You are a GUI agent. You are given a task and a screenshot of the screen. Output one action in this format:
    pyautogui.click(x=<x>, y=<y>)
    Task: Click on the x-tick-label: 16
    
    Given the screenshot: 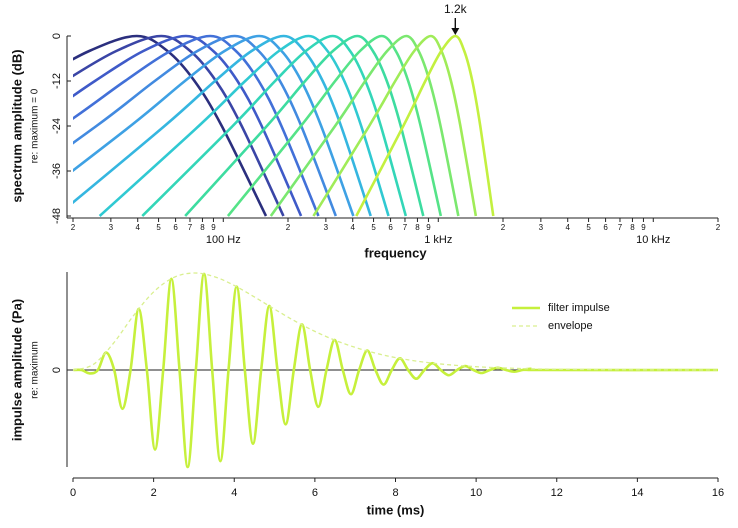 What is the action you would take?
    pyautogui.click(x=718, y=493)
    